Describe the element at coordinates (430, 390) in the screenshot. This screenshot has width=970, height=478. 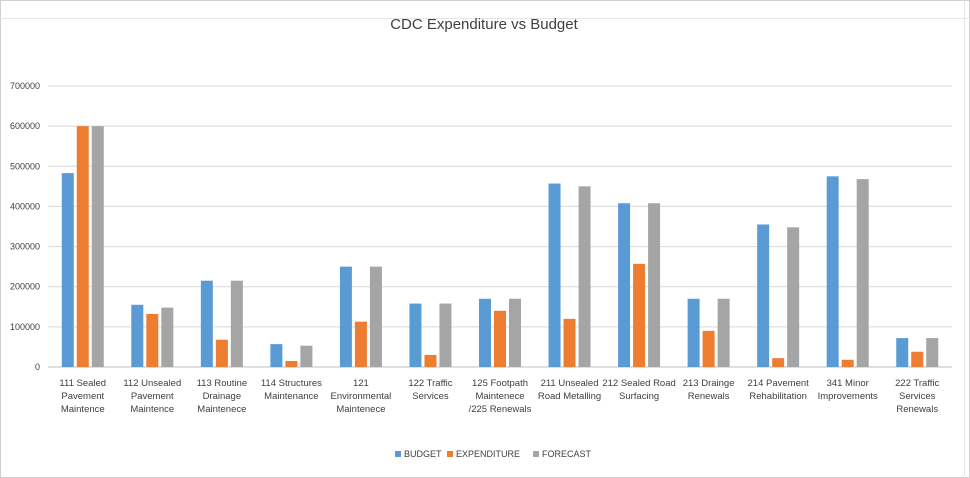
I see `x-tick-label: 122 Traffic Services` at that location.